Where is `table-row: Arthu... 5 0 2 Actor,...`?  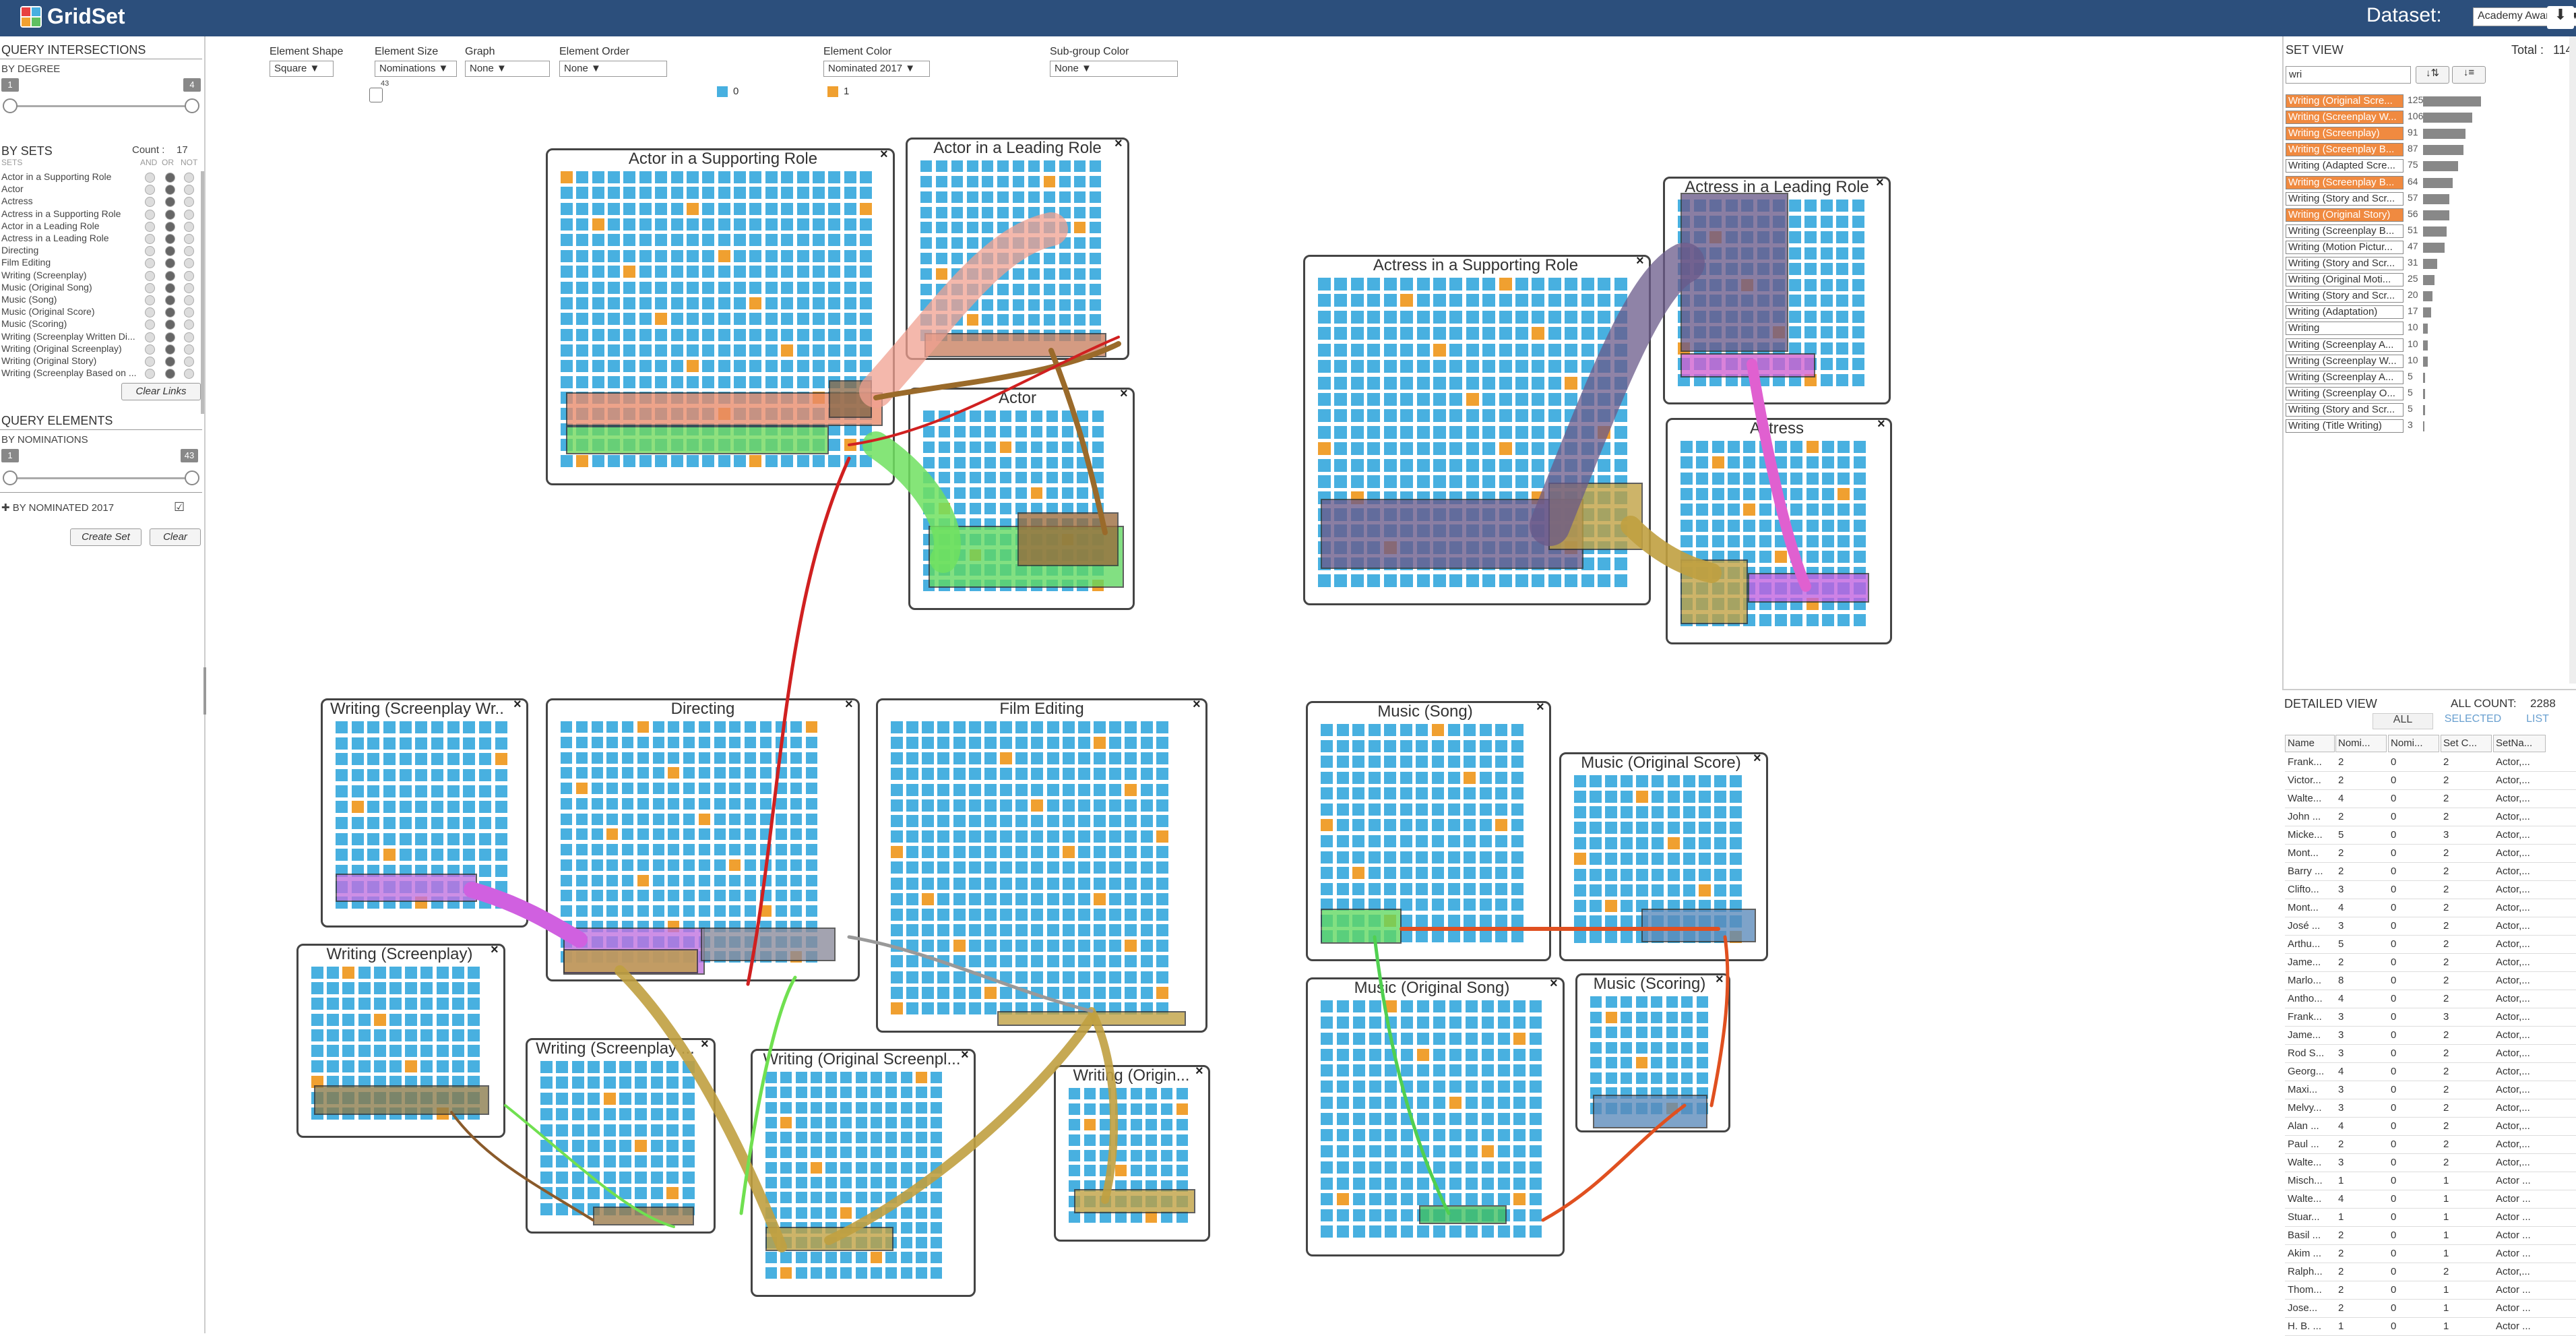
table-row: Arthu... 5 0 2 Actor,... is located at coordinates (2430, 945).